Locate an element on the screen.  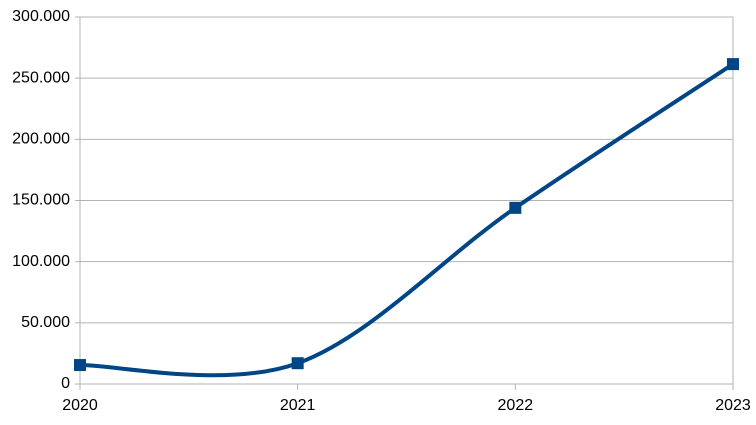
x-tick-label: 2023 is located at coordinates (733, 405).